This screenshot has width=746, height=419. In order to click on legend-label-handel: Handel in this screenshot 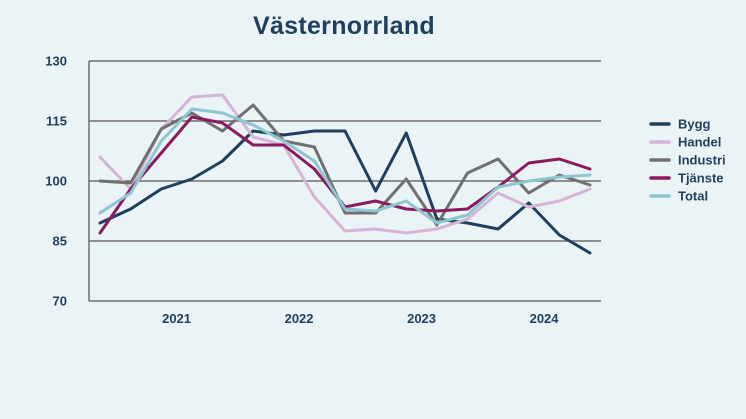, I will do `click(699, 142)`.